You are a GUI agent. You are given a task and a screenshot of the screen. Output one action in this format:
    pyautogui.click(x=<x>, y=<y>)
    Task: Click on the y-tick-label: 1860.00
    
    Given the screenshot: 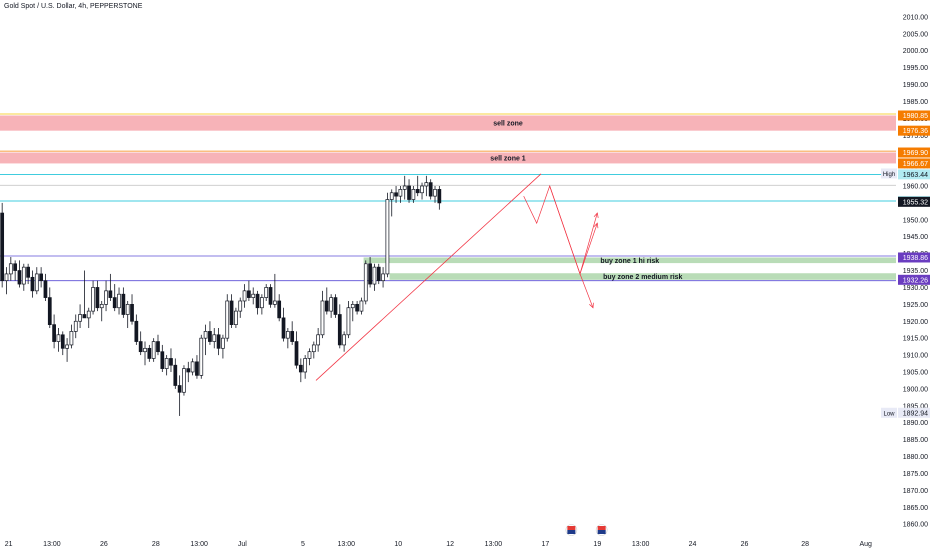 What is the action you would take?
    pyautogui.click(x=915, y=525)
    